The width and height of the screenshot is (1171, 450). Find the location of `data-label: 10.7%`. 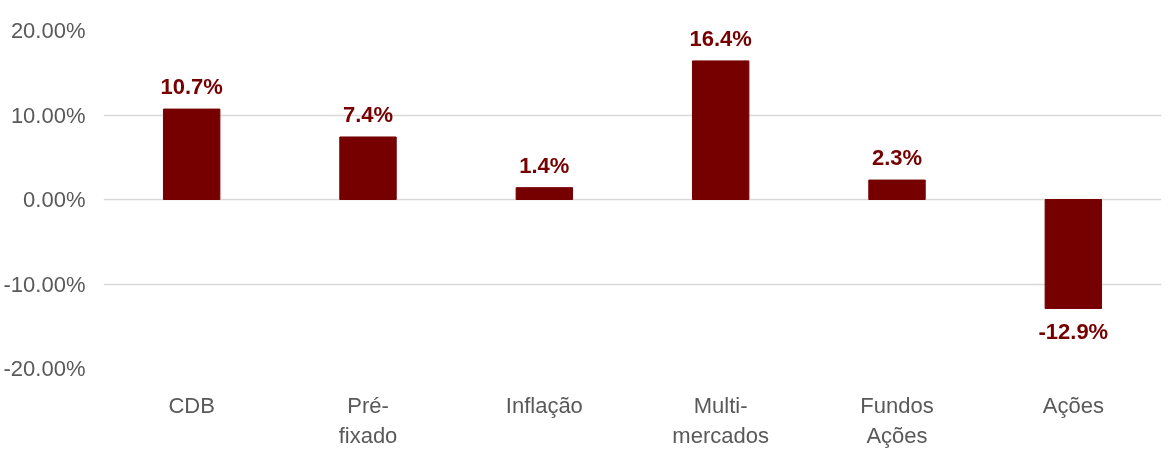

data-label: 10.7% is located at coordinates (191, 87).